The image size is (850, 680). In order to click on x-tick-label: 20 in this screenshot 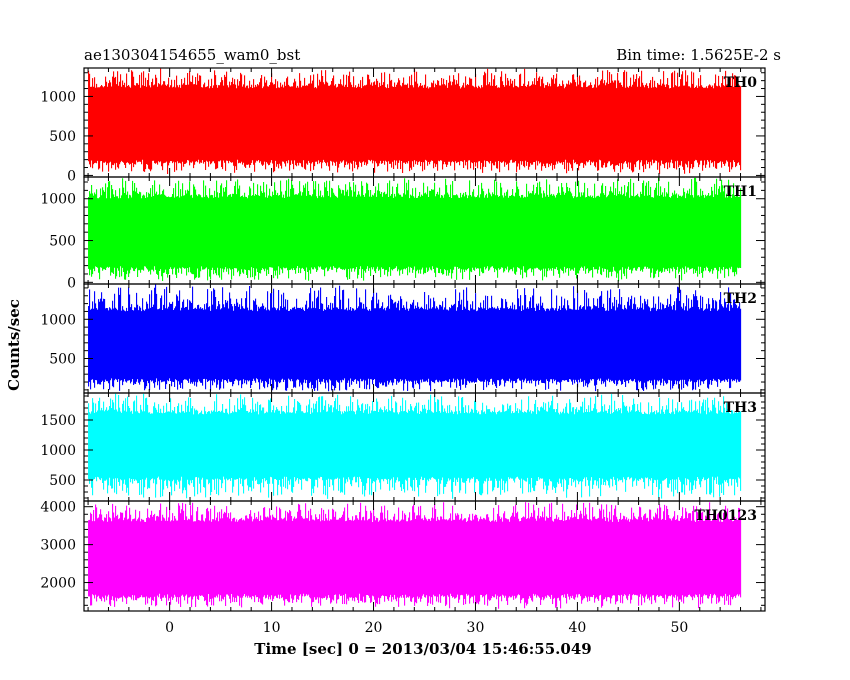, I will do `click(374, 628)`.